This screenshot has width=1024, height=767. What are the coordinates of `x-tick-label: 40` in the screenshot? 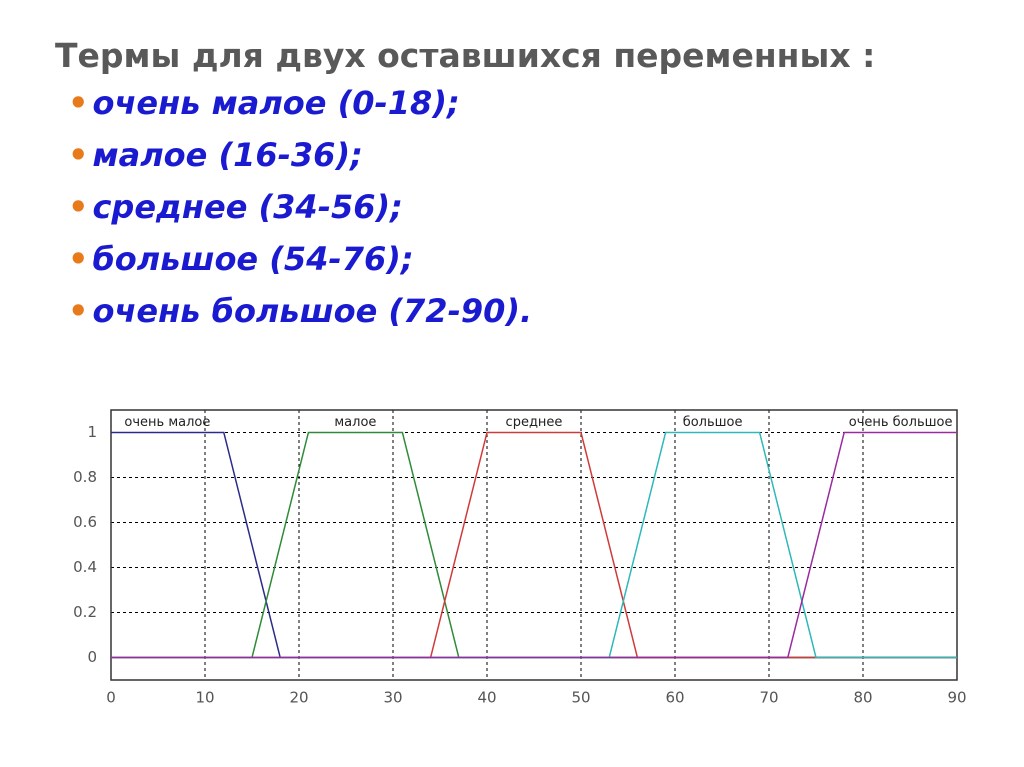 It's located at (486, 698).